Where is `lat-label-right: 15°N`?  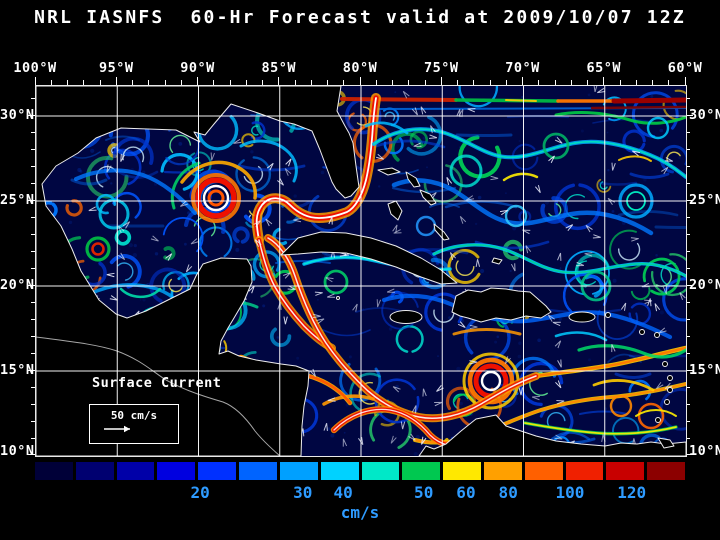 lat-label-right: 15°N is located at coordinates (704, 370).